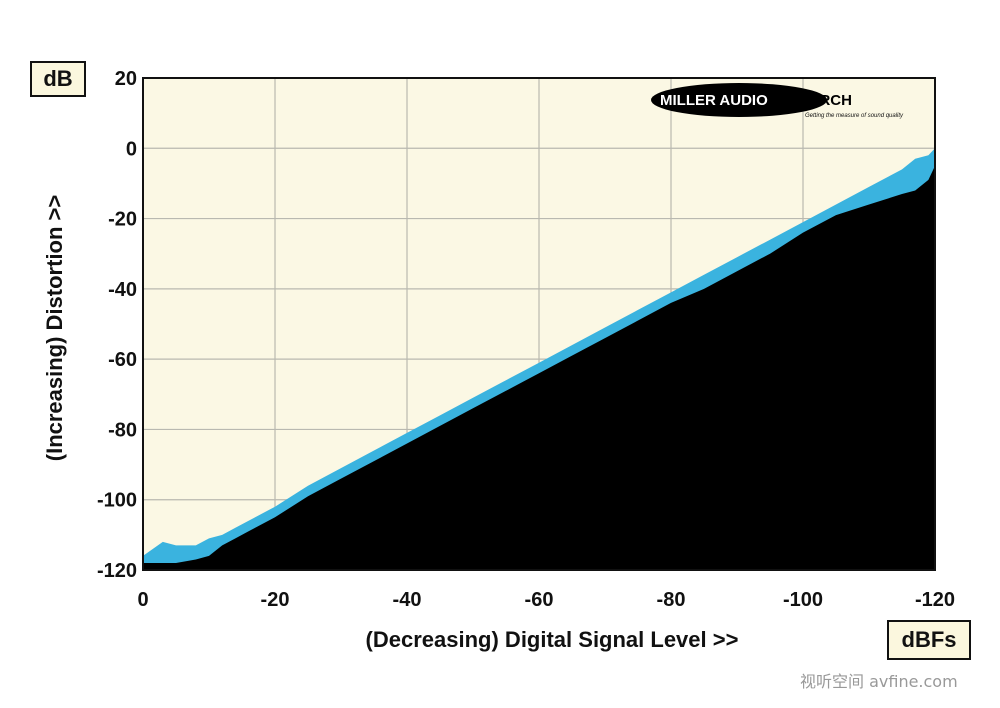 The image size is (1000, 708). I want to click on logo-text-left: MILLER AUDIO, so click(714, 100).